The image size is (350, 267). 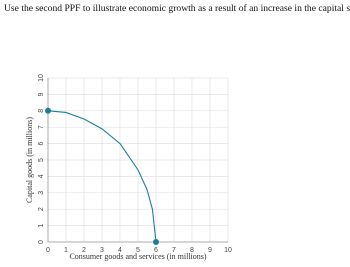 What do you see at coordinates (41, 78) in the screenshot?
I see `y-tick-label: 10` at bounding box center [41, 78].